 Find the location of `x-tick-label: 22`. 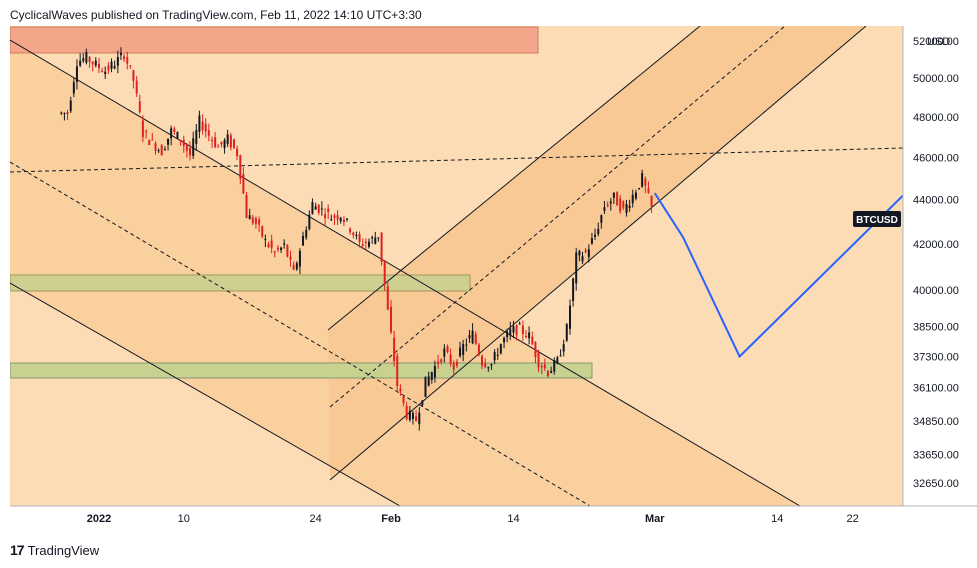

x-tick-label: 22 is located at coordinates (852, 519).